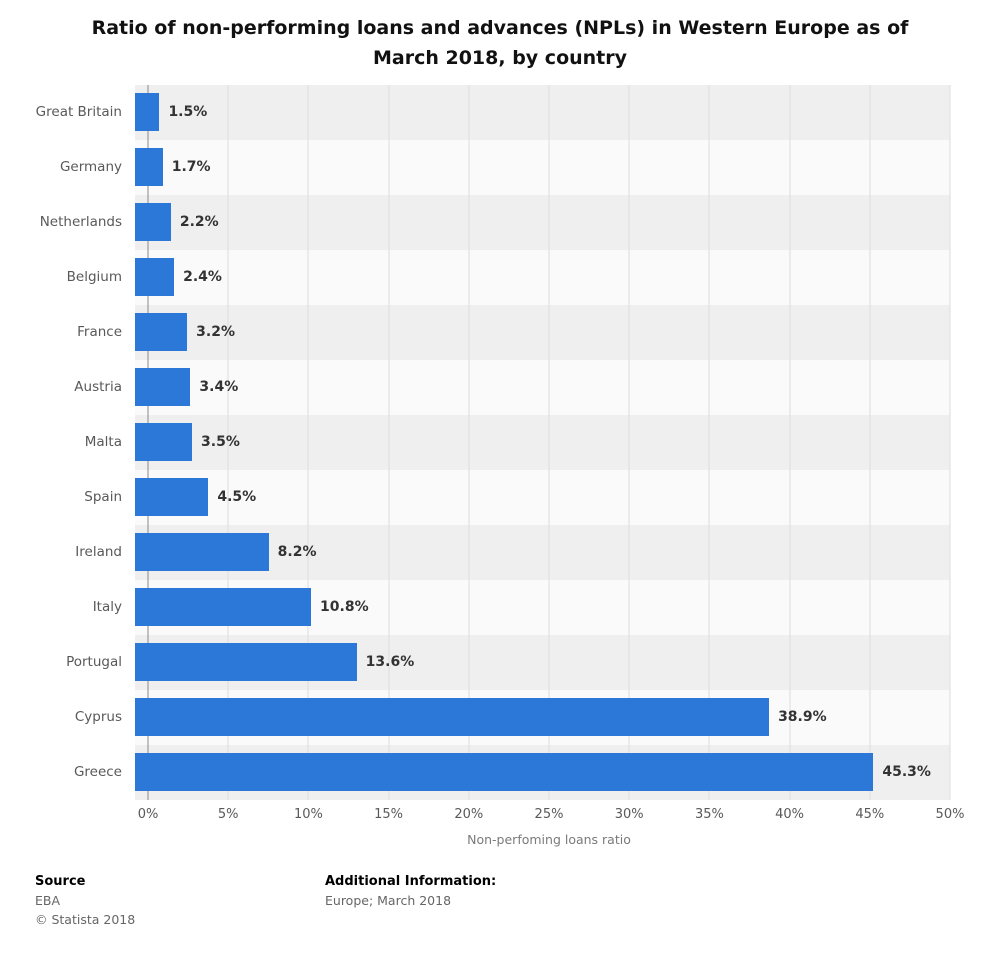 The height and width of the screenshot is (955, 1000). What do you see at coordinates (388, 900) in the screenshot?
I see `additional-info-value: Europe; March 2018` at bounding box center [388, 900].